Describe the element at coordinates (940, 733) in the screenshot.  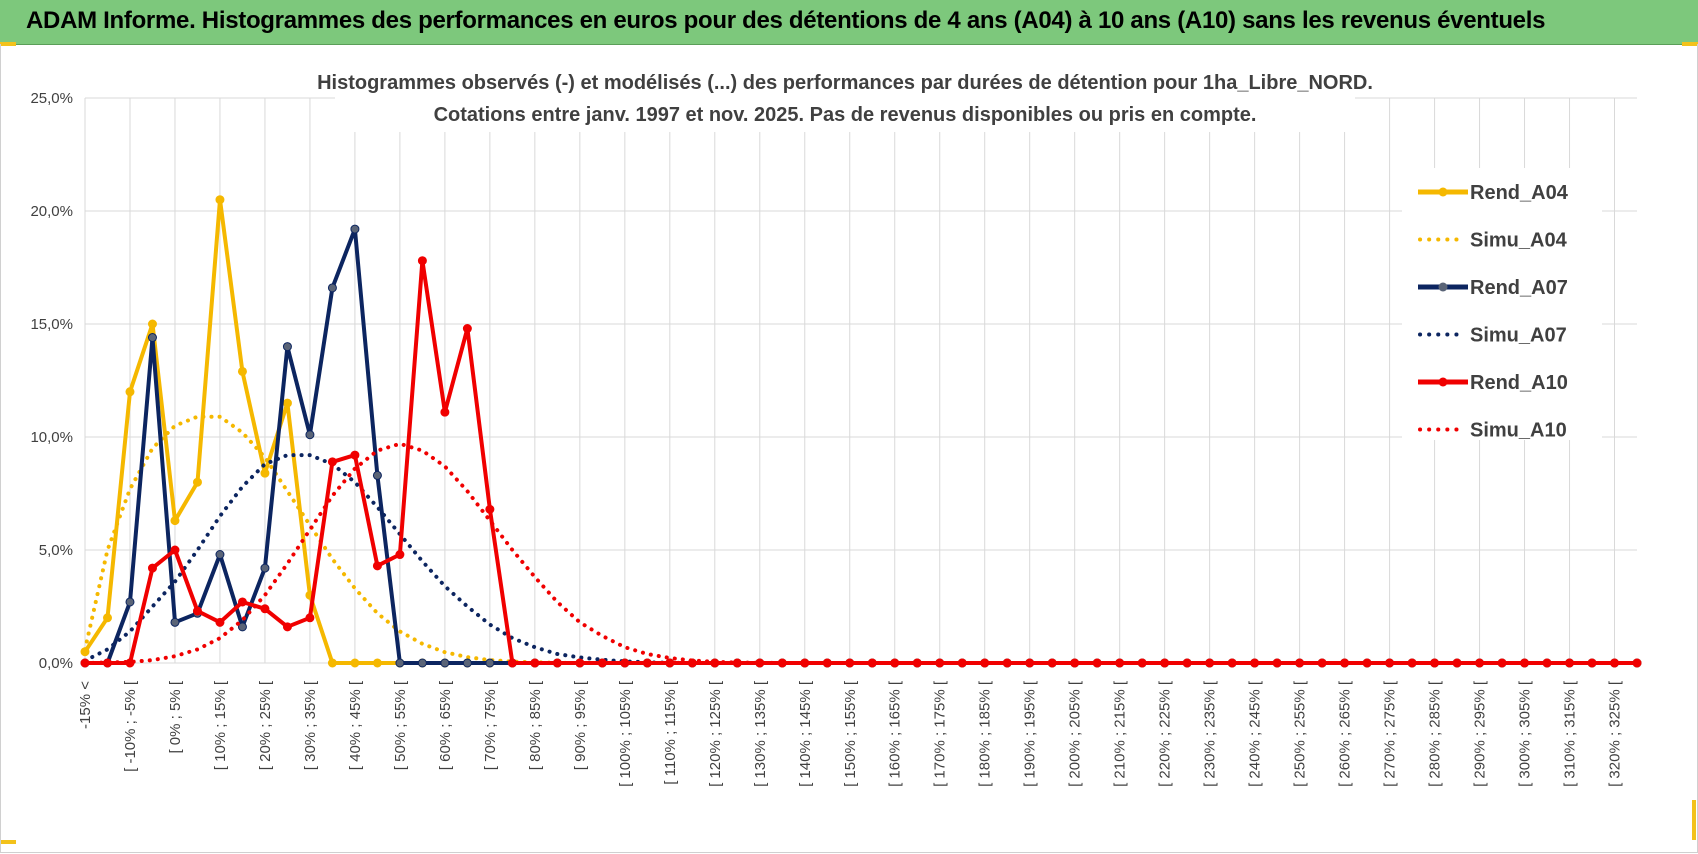
I see `x-tick-label: [ 170% ; 175% [` at that location.